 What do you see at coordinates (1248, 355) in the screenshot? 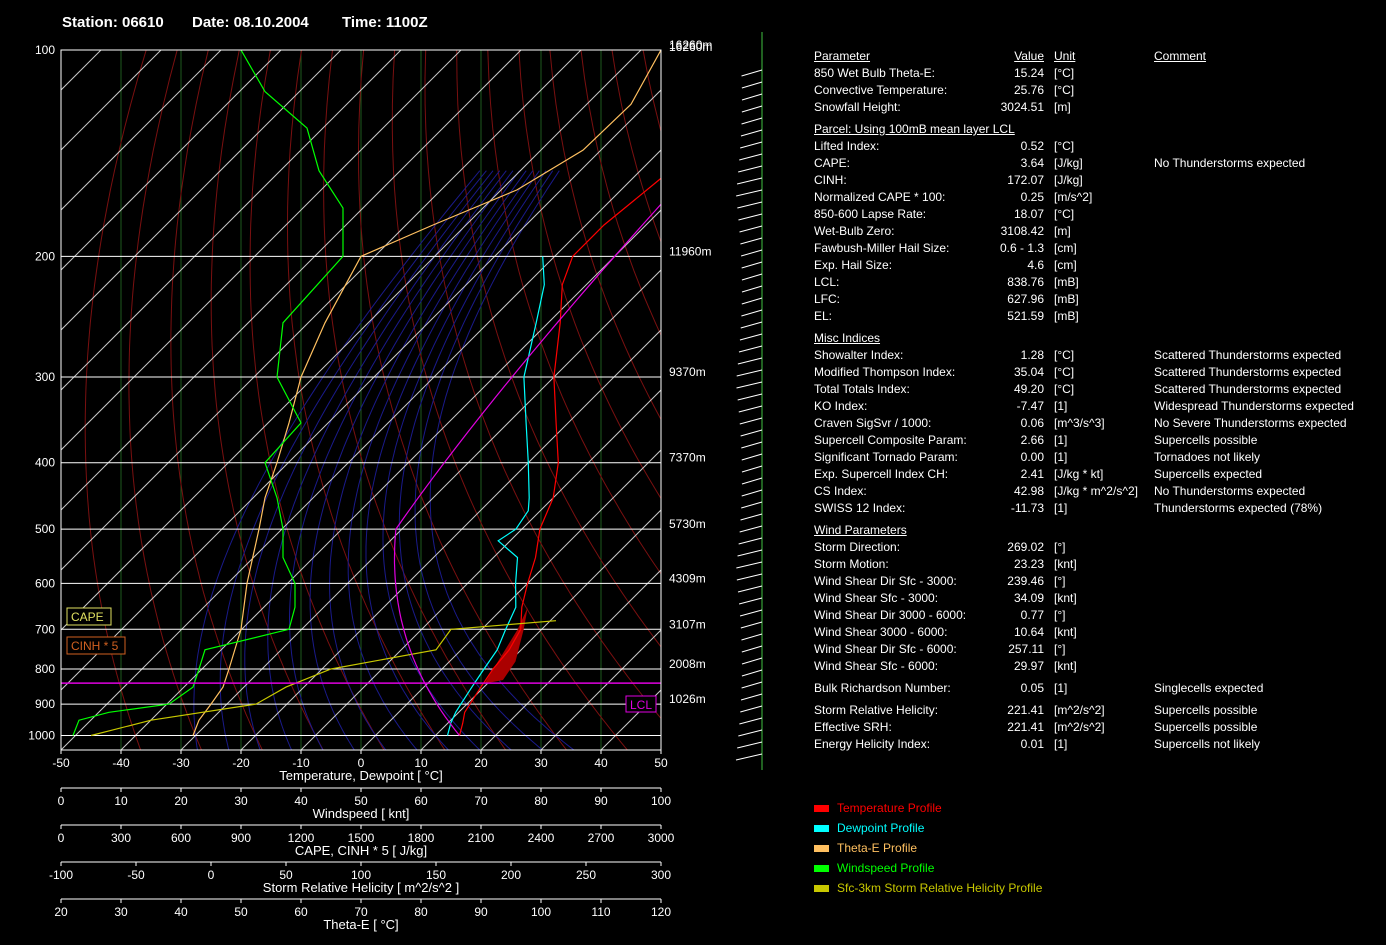
I see `cell: Scattered Thunderstorms expected` at bounding box center [1248, 355].